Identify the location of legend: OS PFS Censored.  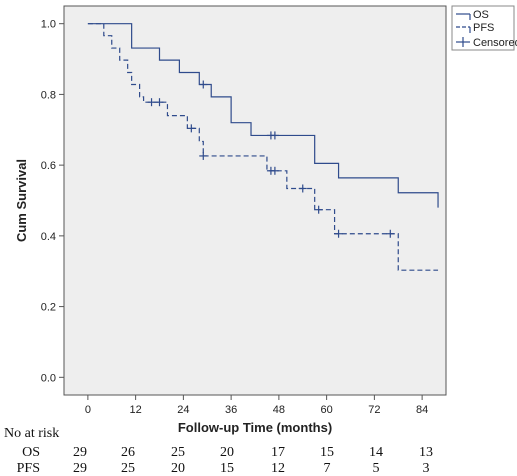
(484, 28).